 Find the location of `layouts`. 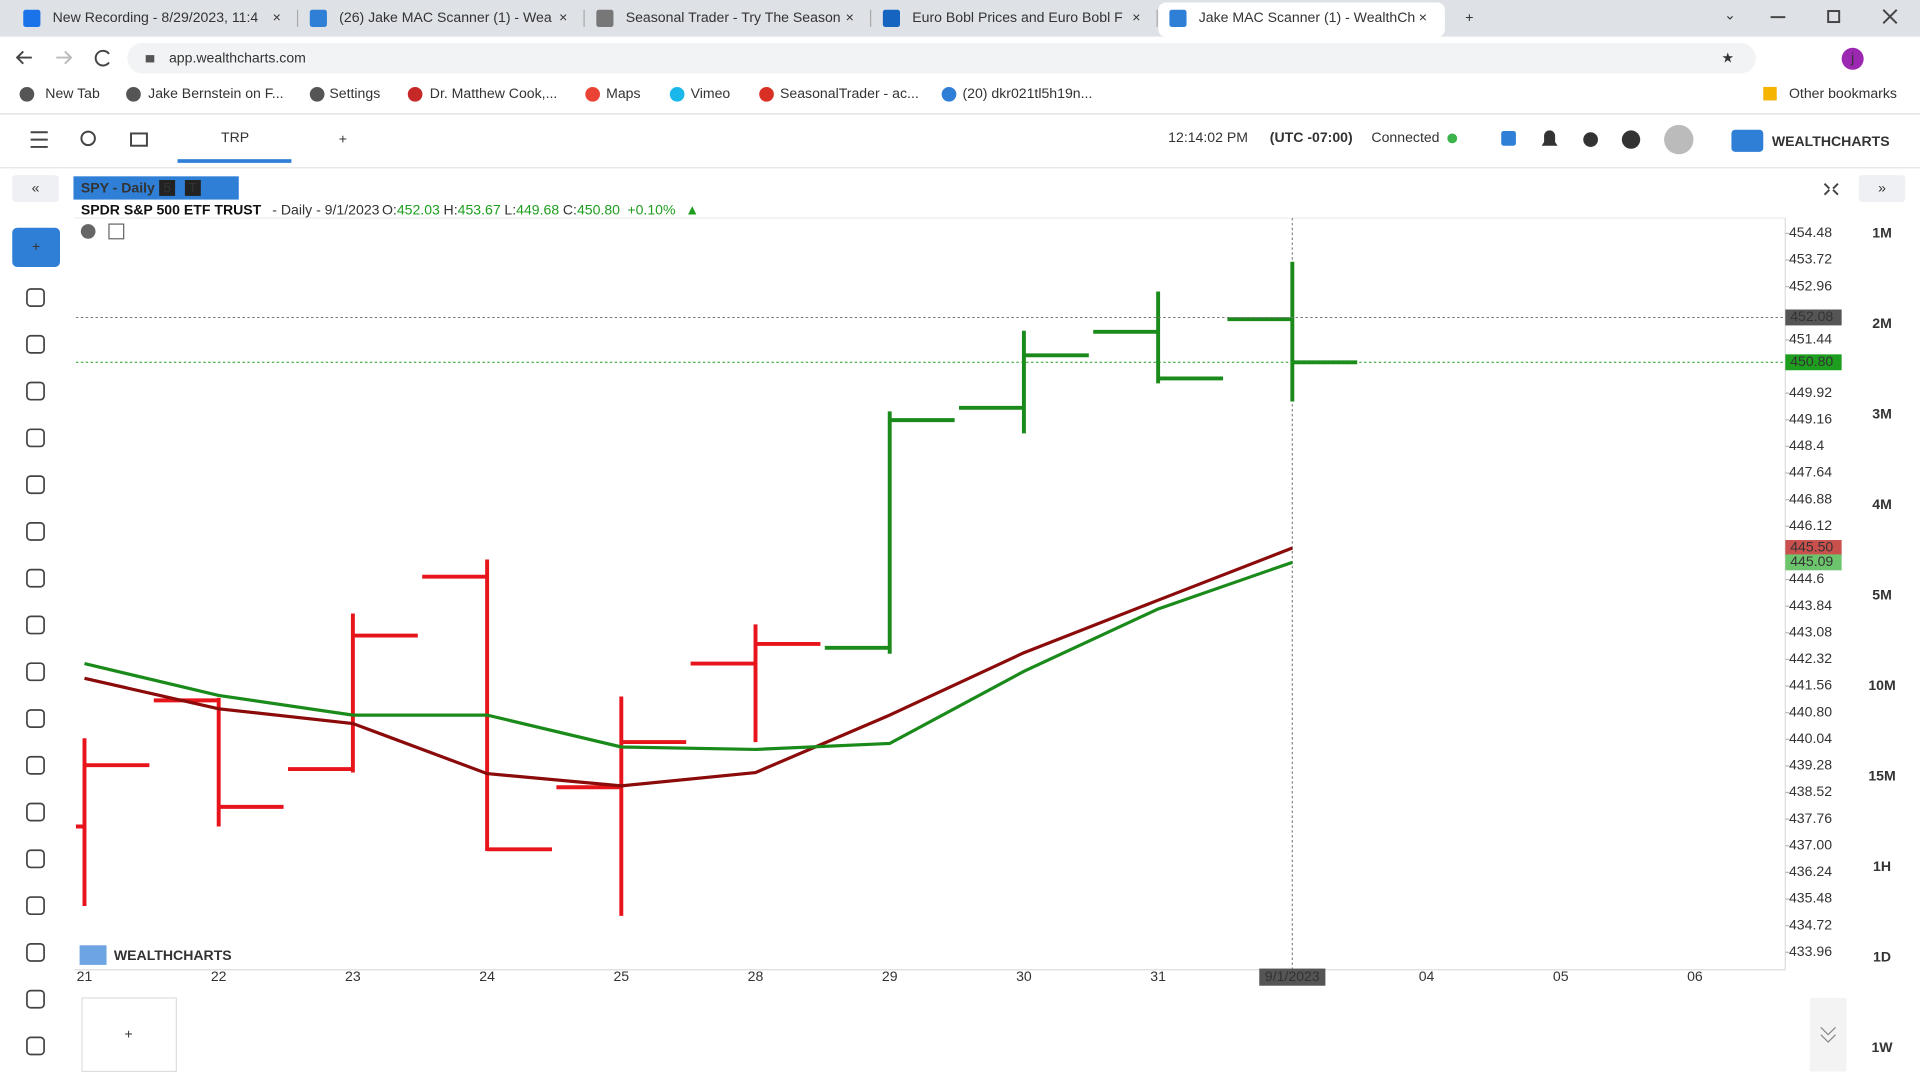

layouts is located at coordinates (139, 139).